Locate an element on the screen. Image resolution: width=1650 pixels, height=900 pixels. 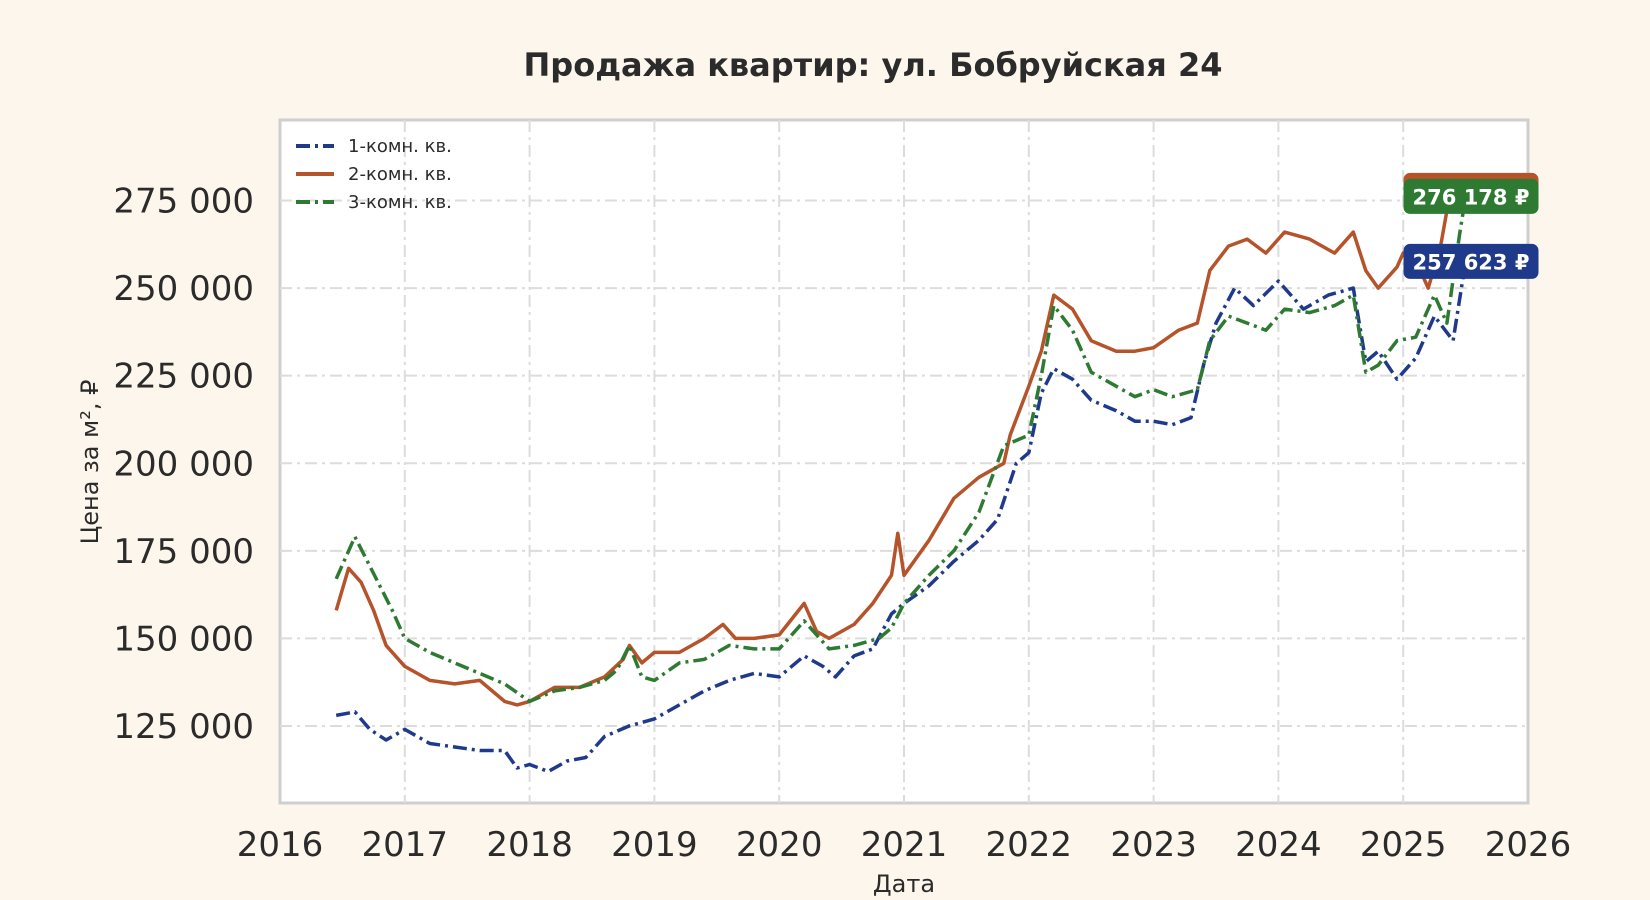
x-tick-label: 2021 is located at coordinates (904, 845).